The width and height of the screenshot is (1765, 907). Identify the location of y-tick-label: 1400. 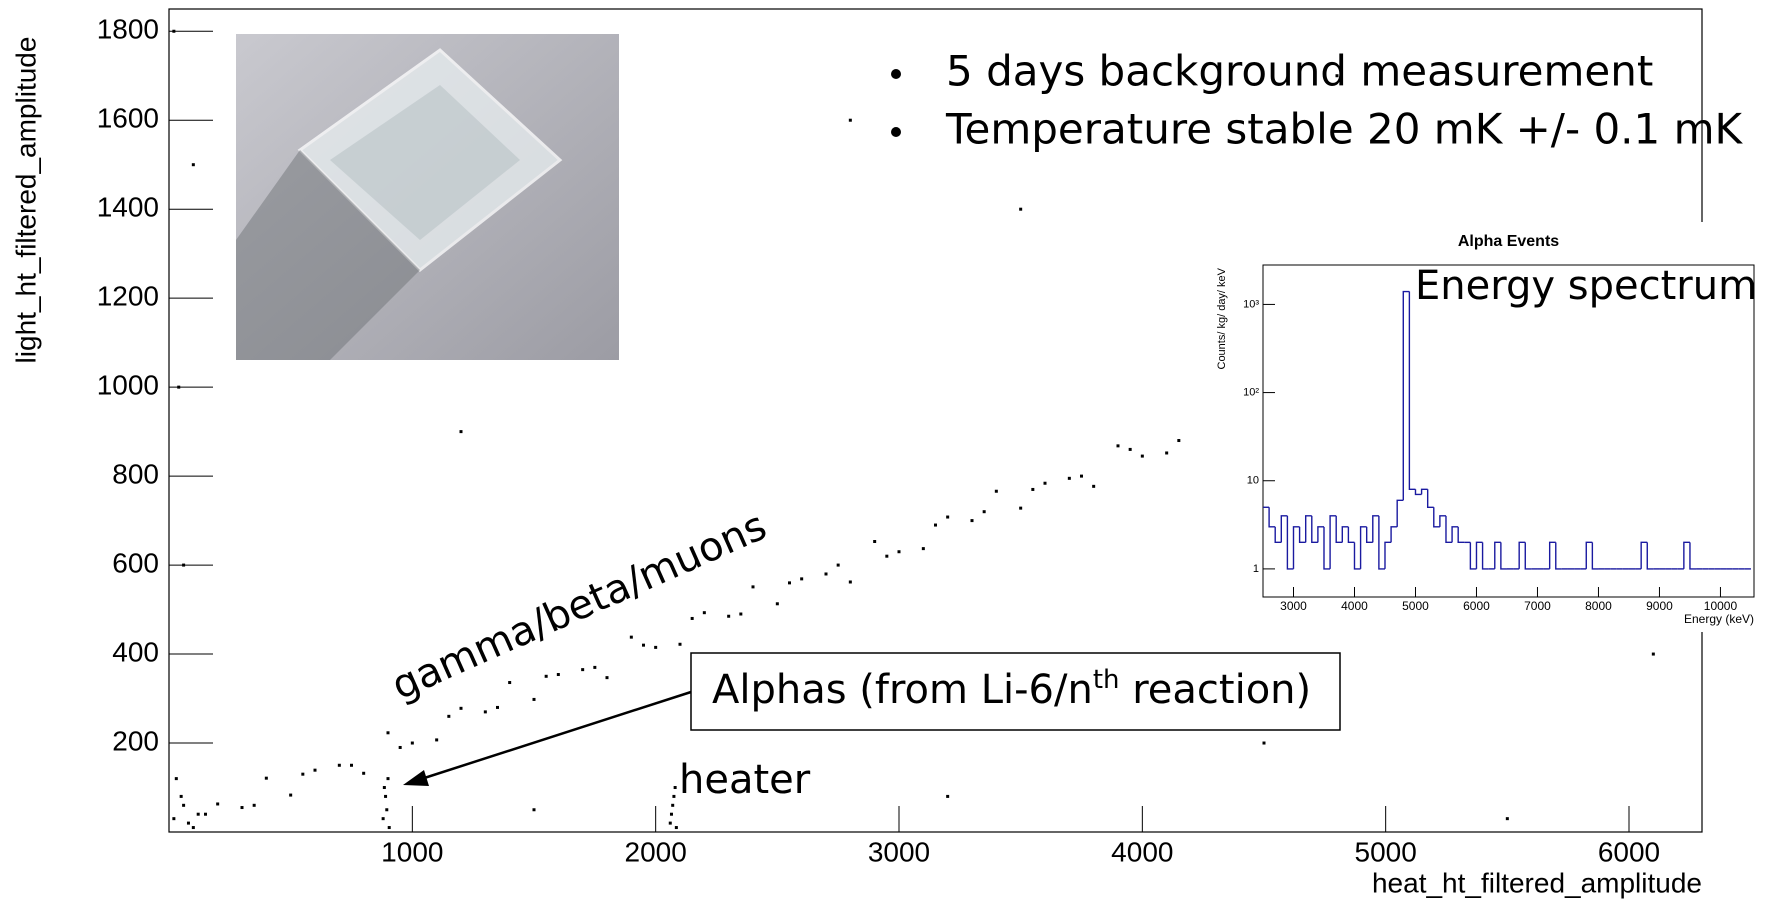
(128, 207).